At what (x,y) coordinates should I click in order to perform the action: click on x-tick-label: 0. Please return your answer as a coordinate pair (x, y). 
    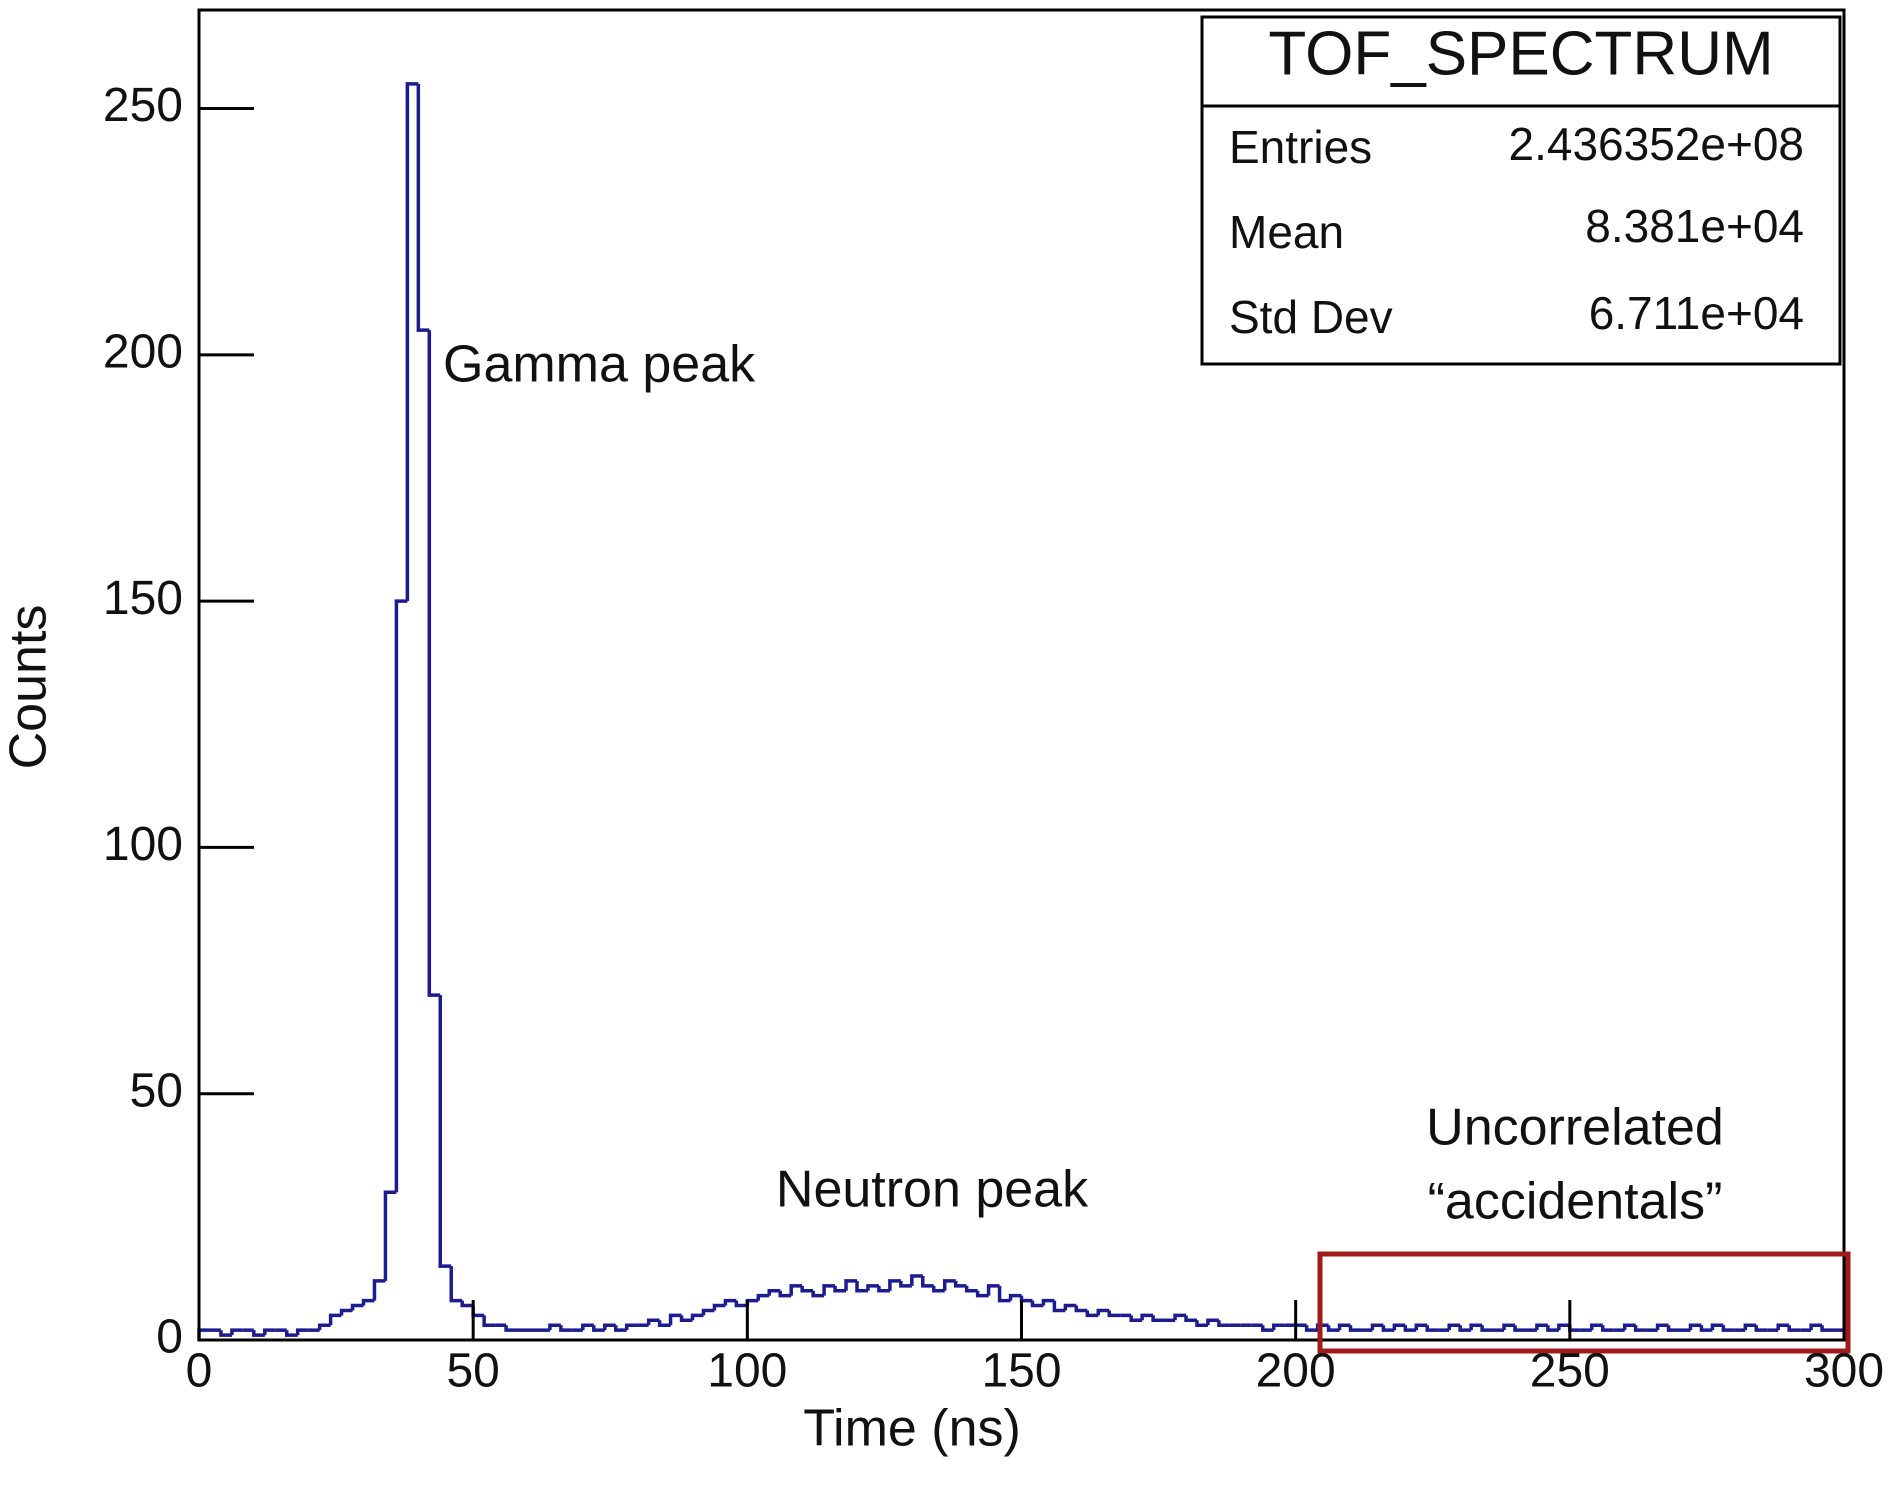
    Looking at the image, I should click on (199, 1371).